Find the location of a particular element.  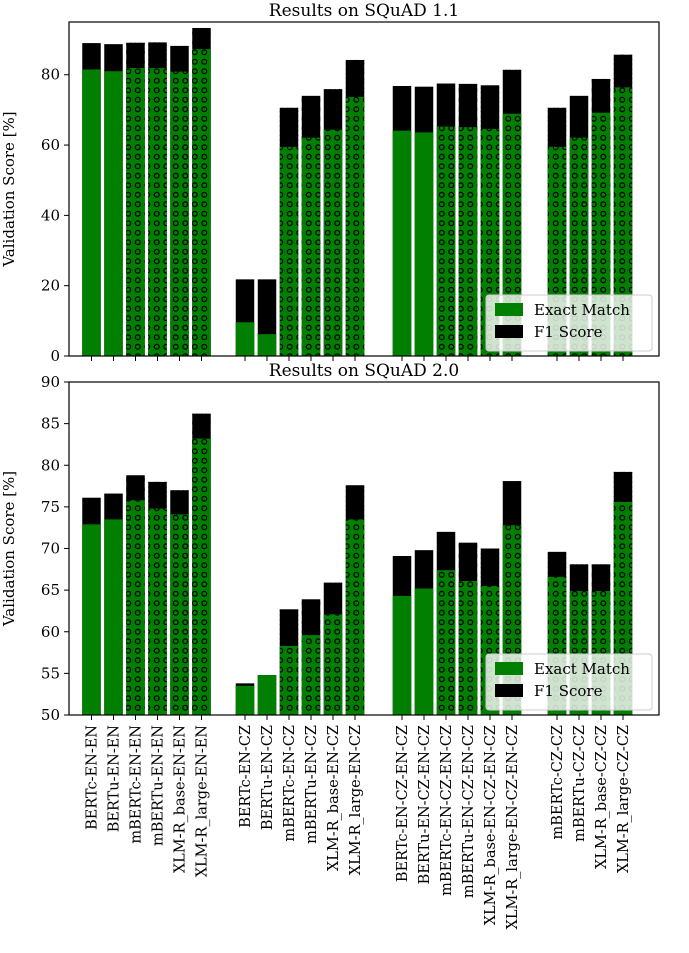

x-tick-label: BERTc-EN-EN is located at coordinates (93, 777).